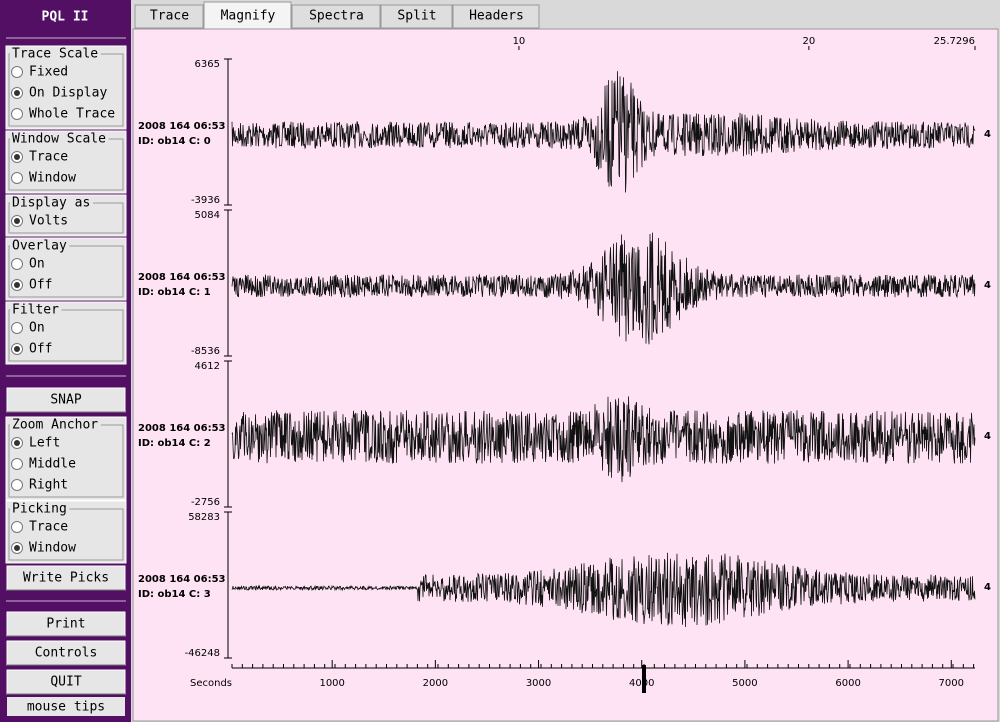 This screenshot has height=722, width=1000. What do you see at coordinates (72, 114) in the screenshot?
I see `radio-label: Whole Trace` at bounding box center [72, 114].